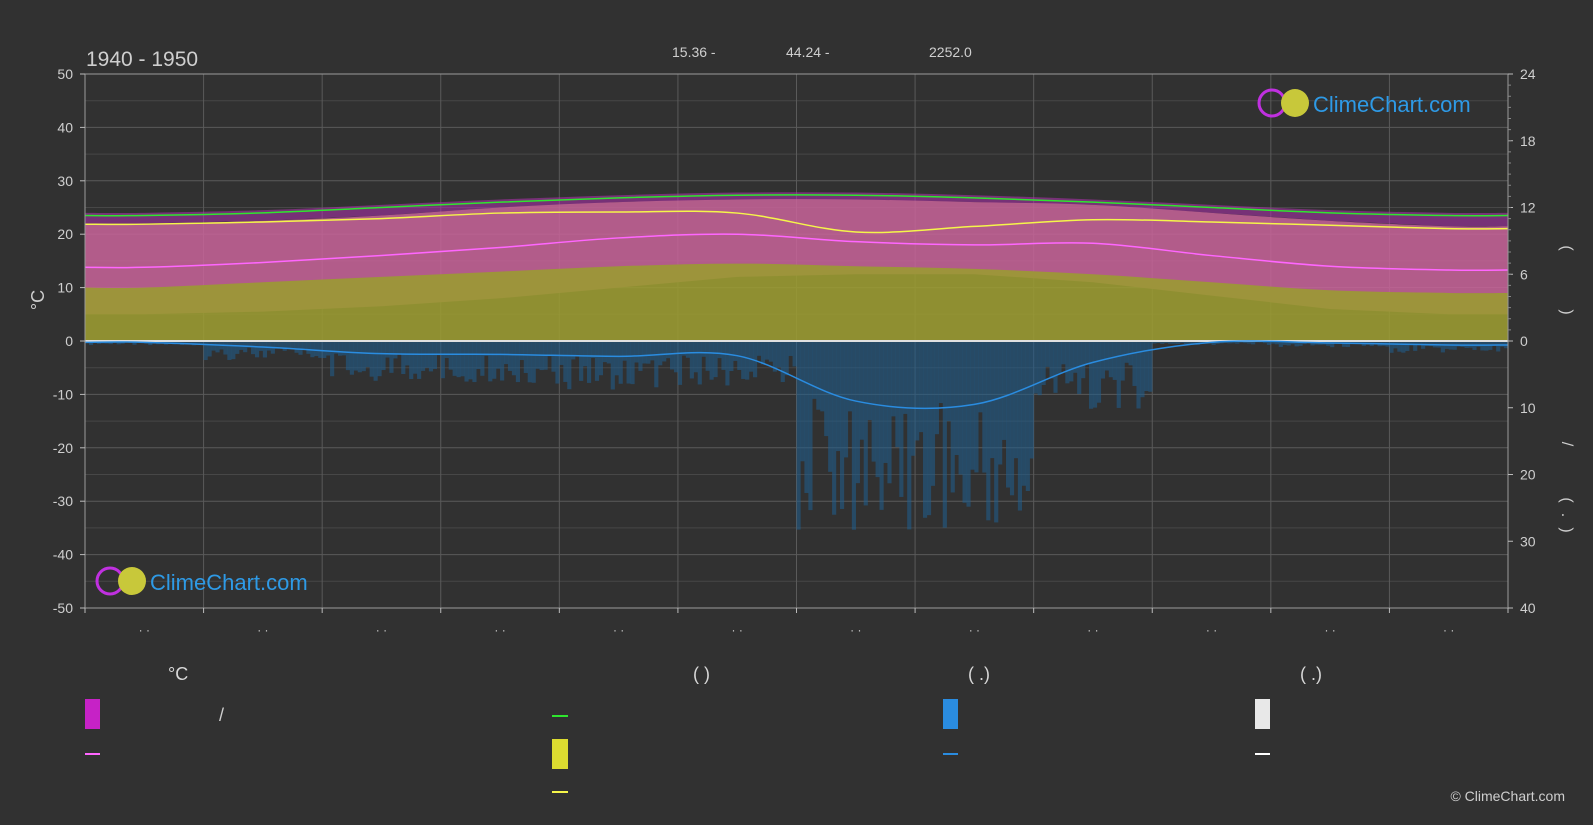  I want to click on latitude-label: 15.36 -, so click(694, 52).